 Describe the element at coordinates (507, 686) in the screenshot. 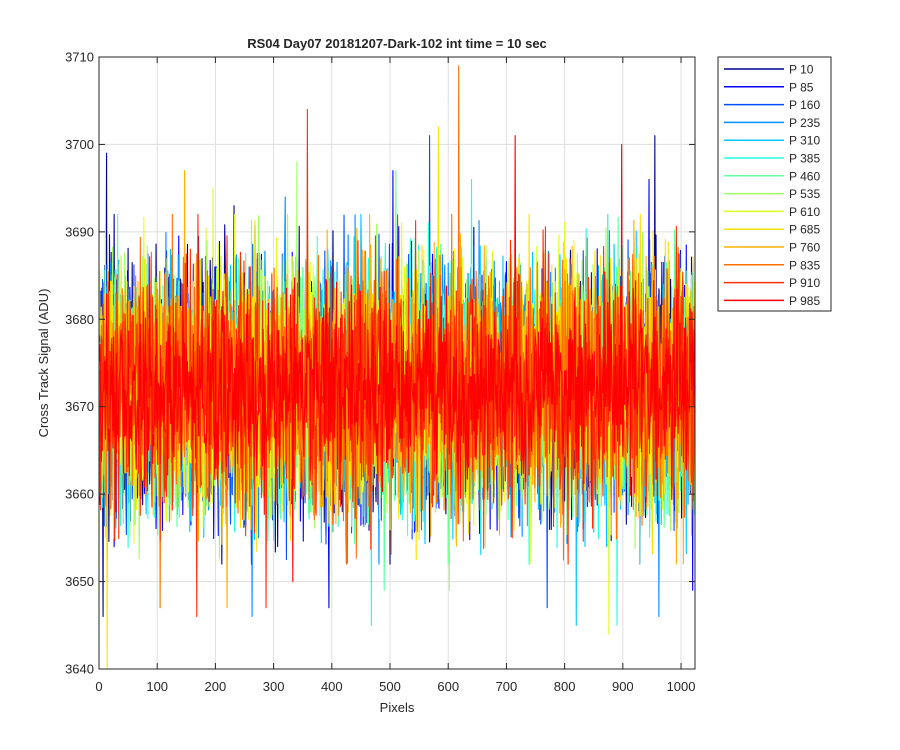

I see `x-tick-label: 700` at that location.